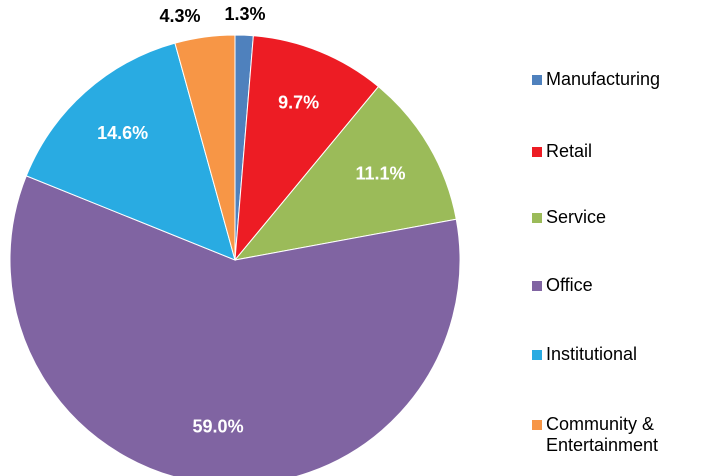  What do you see at coordinates (618, 217) in the screenshot?
I see `legend-entry: Service` at bounding box center [618, 217].